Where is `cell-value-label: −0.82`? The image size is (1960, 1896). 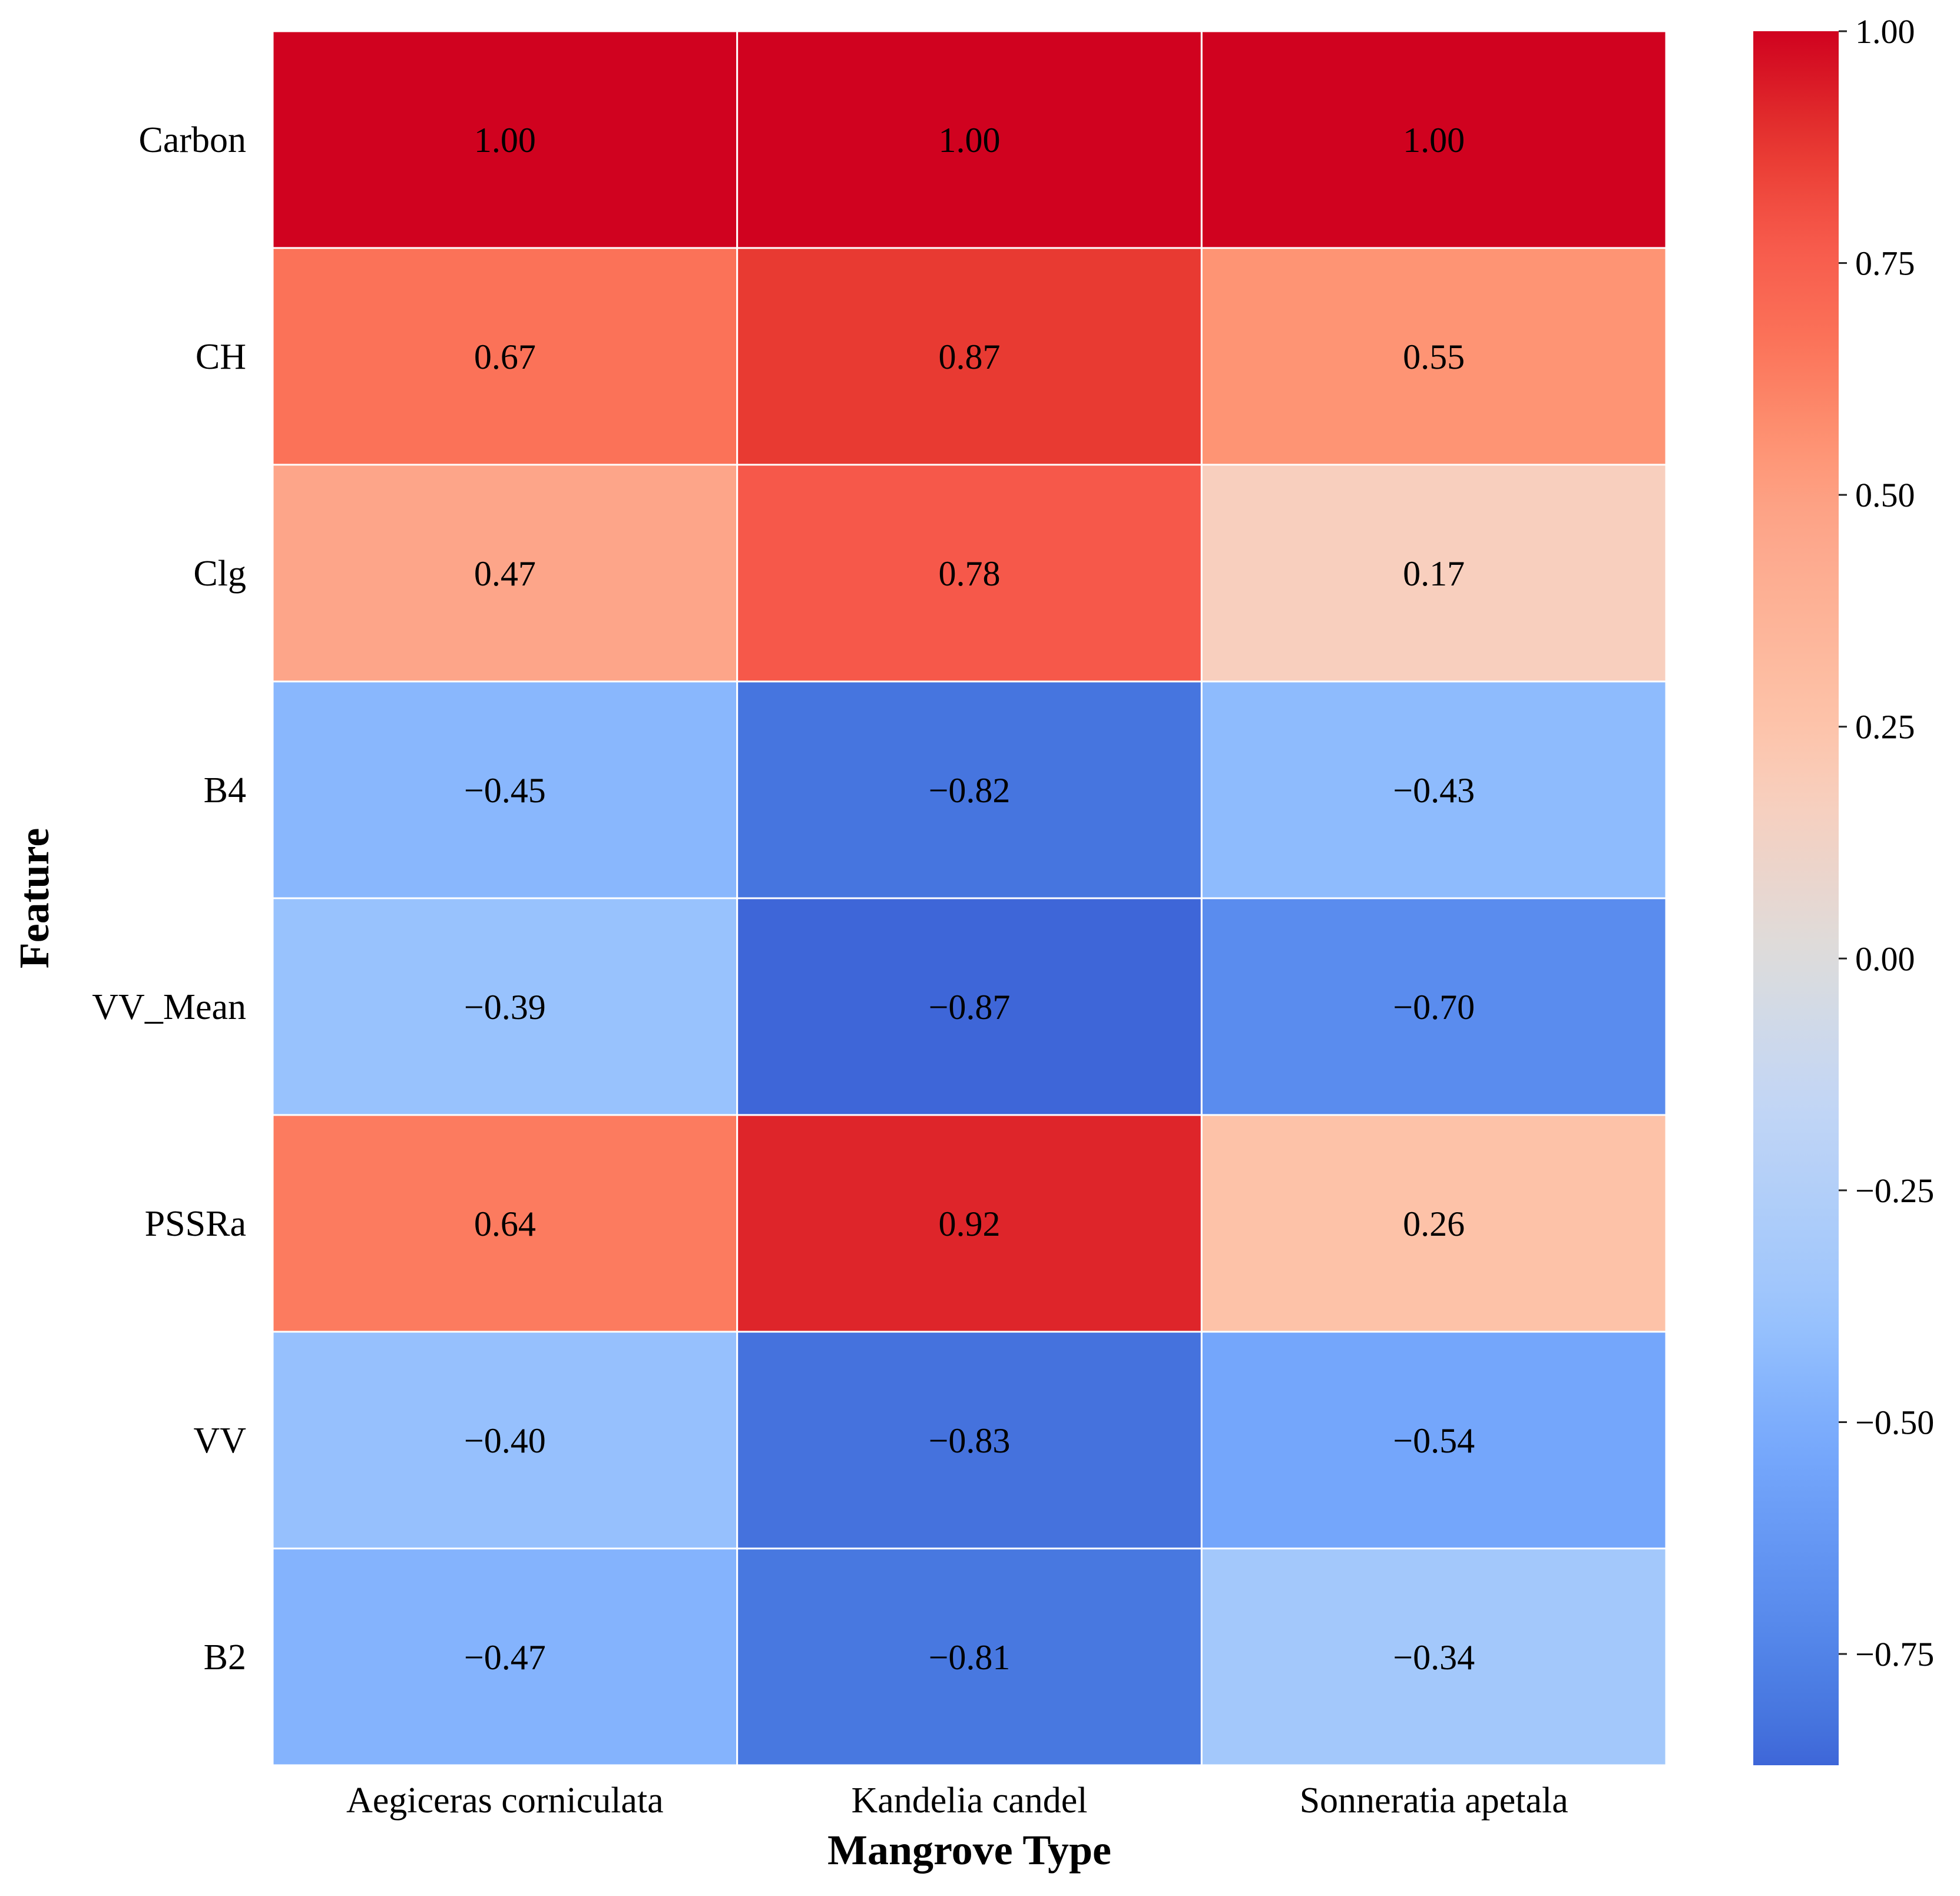 cell-value-label: −0.82 is located at coordinates (970, 790).